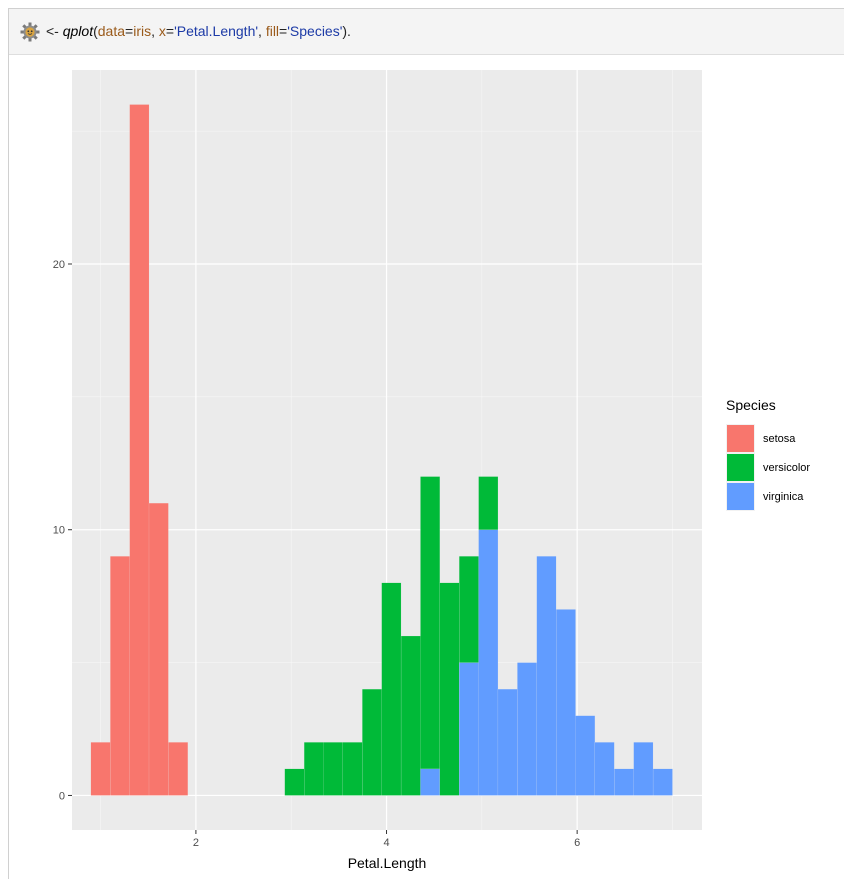  What do you see at coordinates (62, 796) in the screenshot?
I see `y-tick-label: 0` at bounding box center [62, 796].